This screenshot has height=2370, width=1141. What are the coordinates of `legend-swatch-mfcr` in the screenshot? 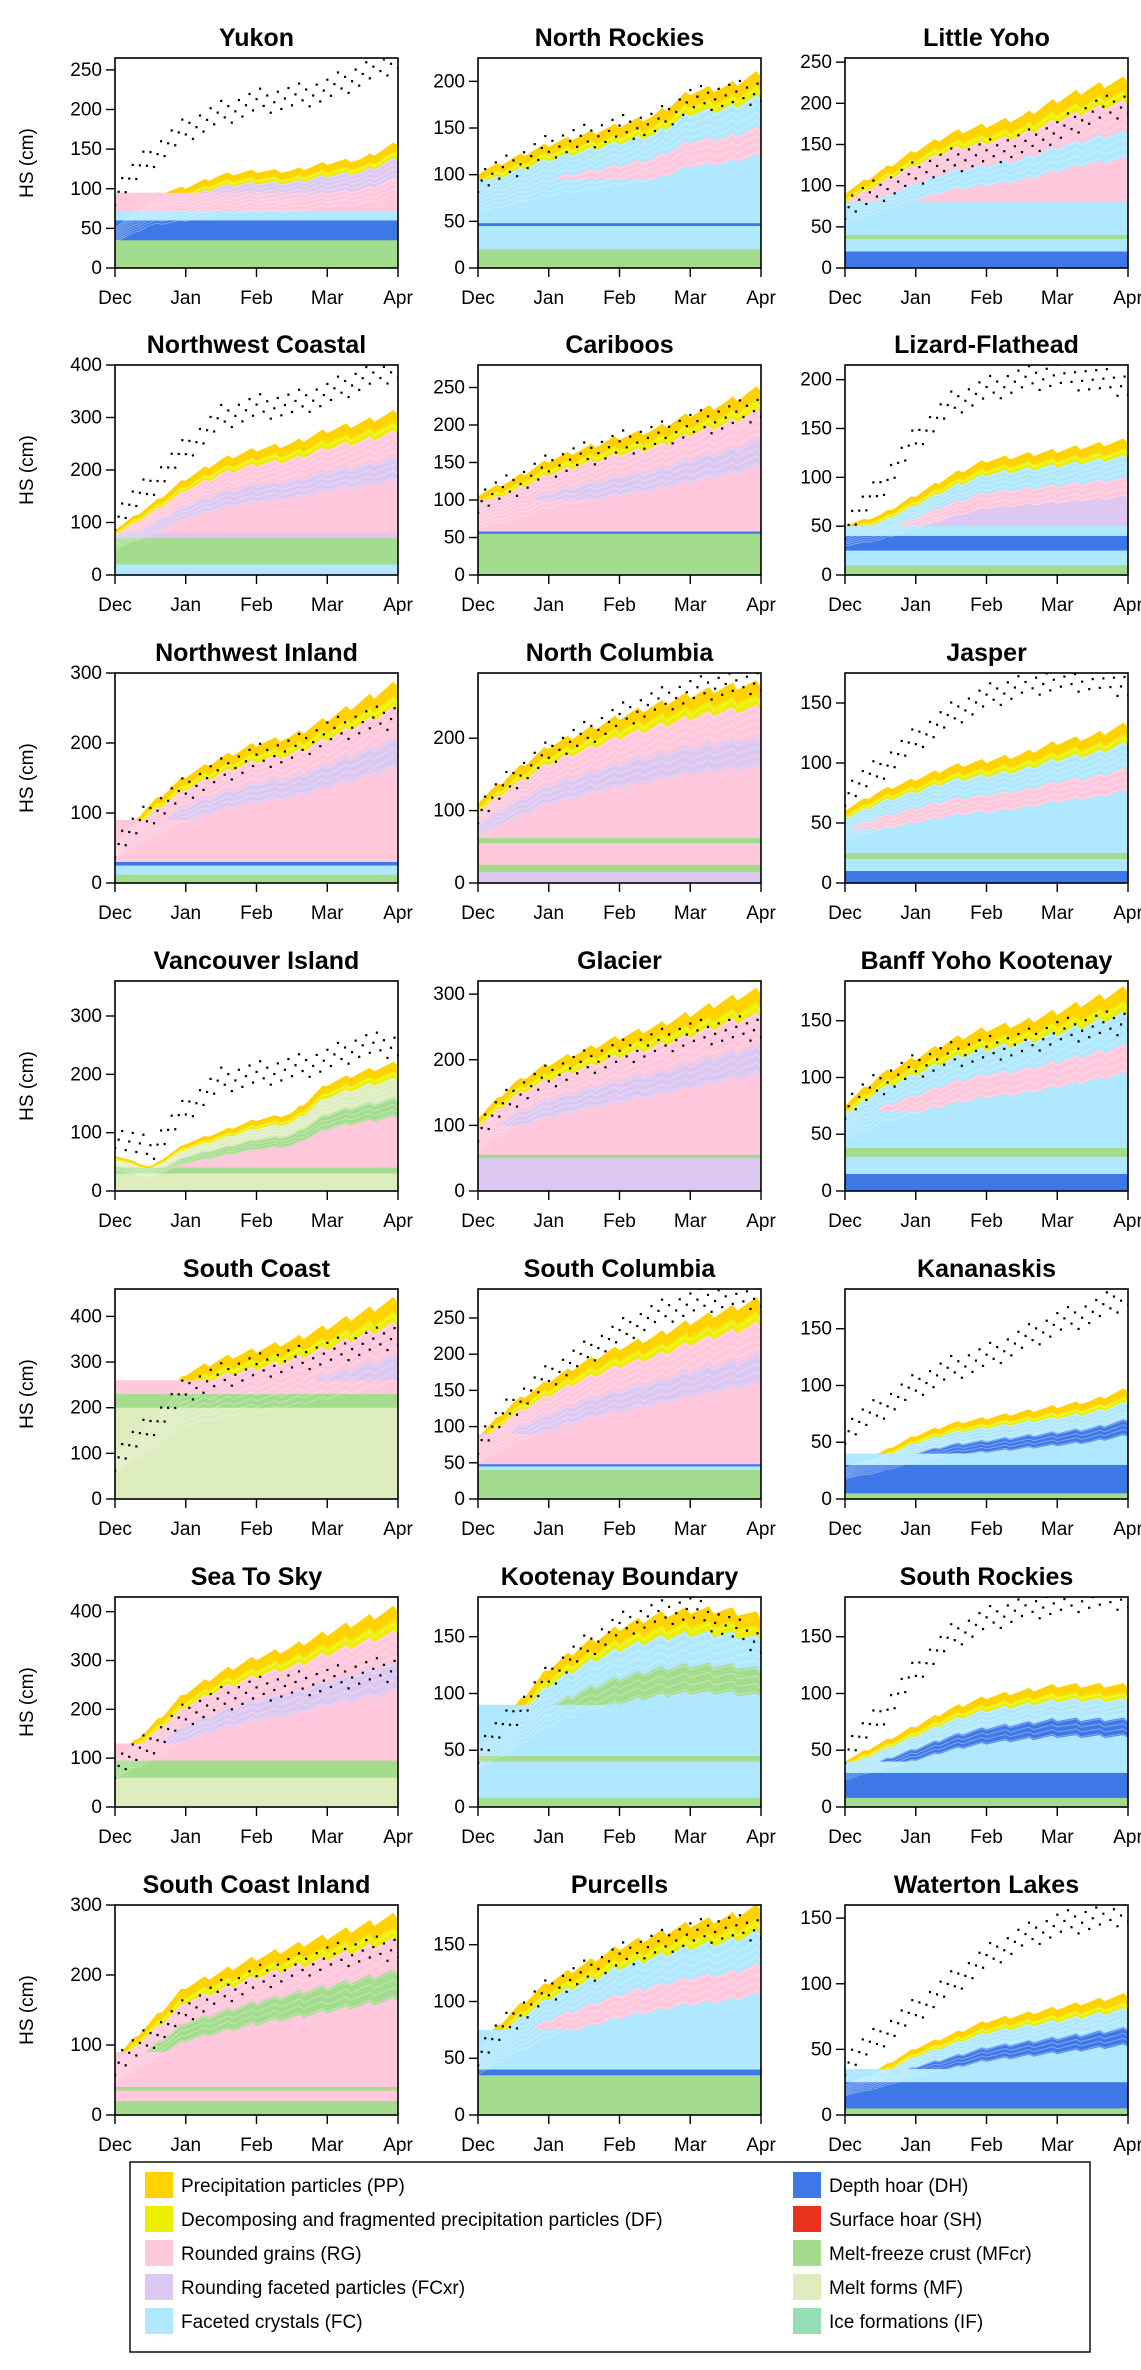 It's located at (807, 2253).